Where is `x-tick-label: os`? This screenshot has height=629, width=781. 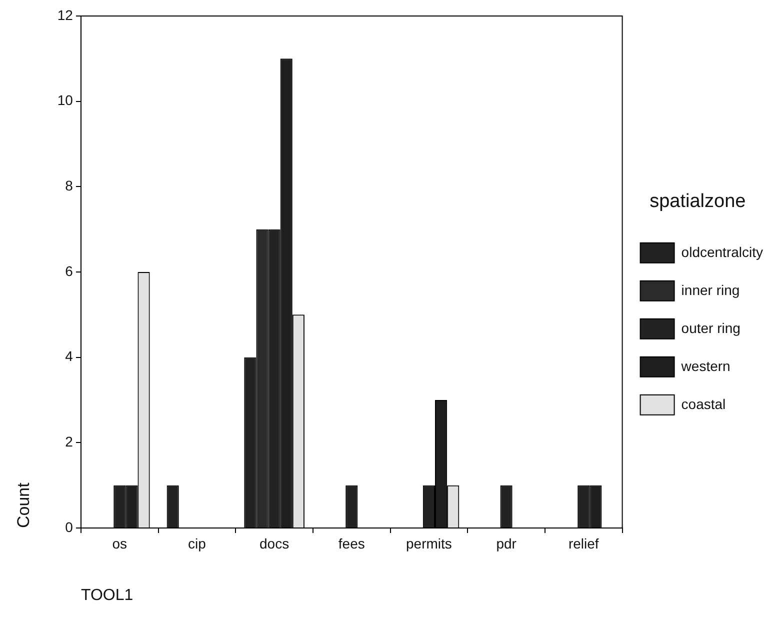
x-tick-label: os is located at coordinates (120, 543).